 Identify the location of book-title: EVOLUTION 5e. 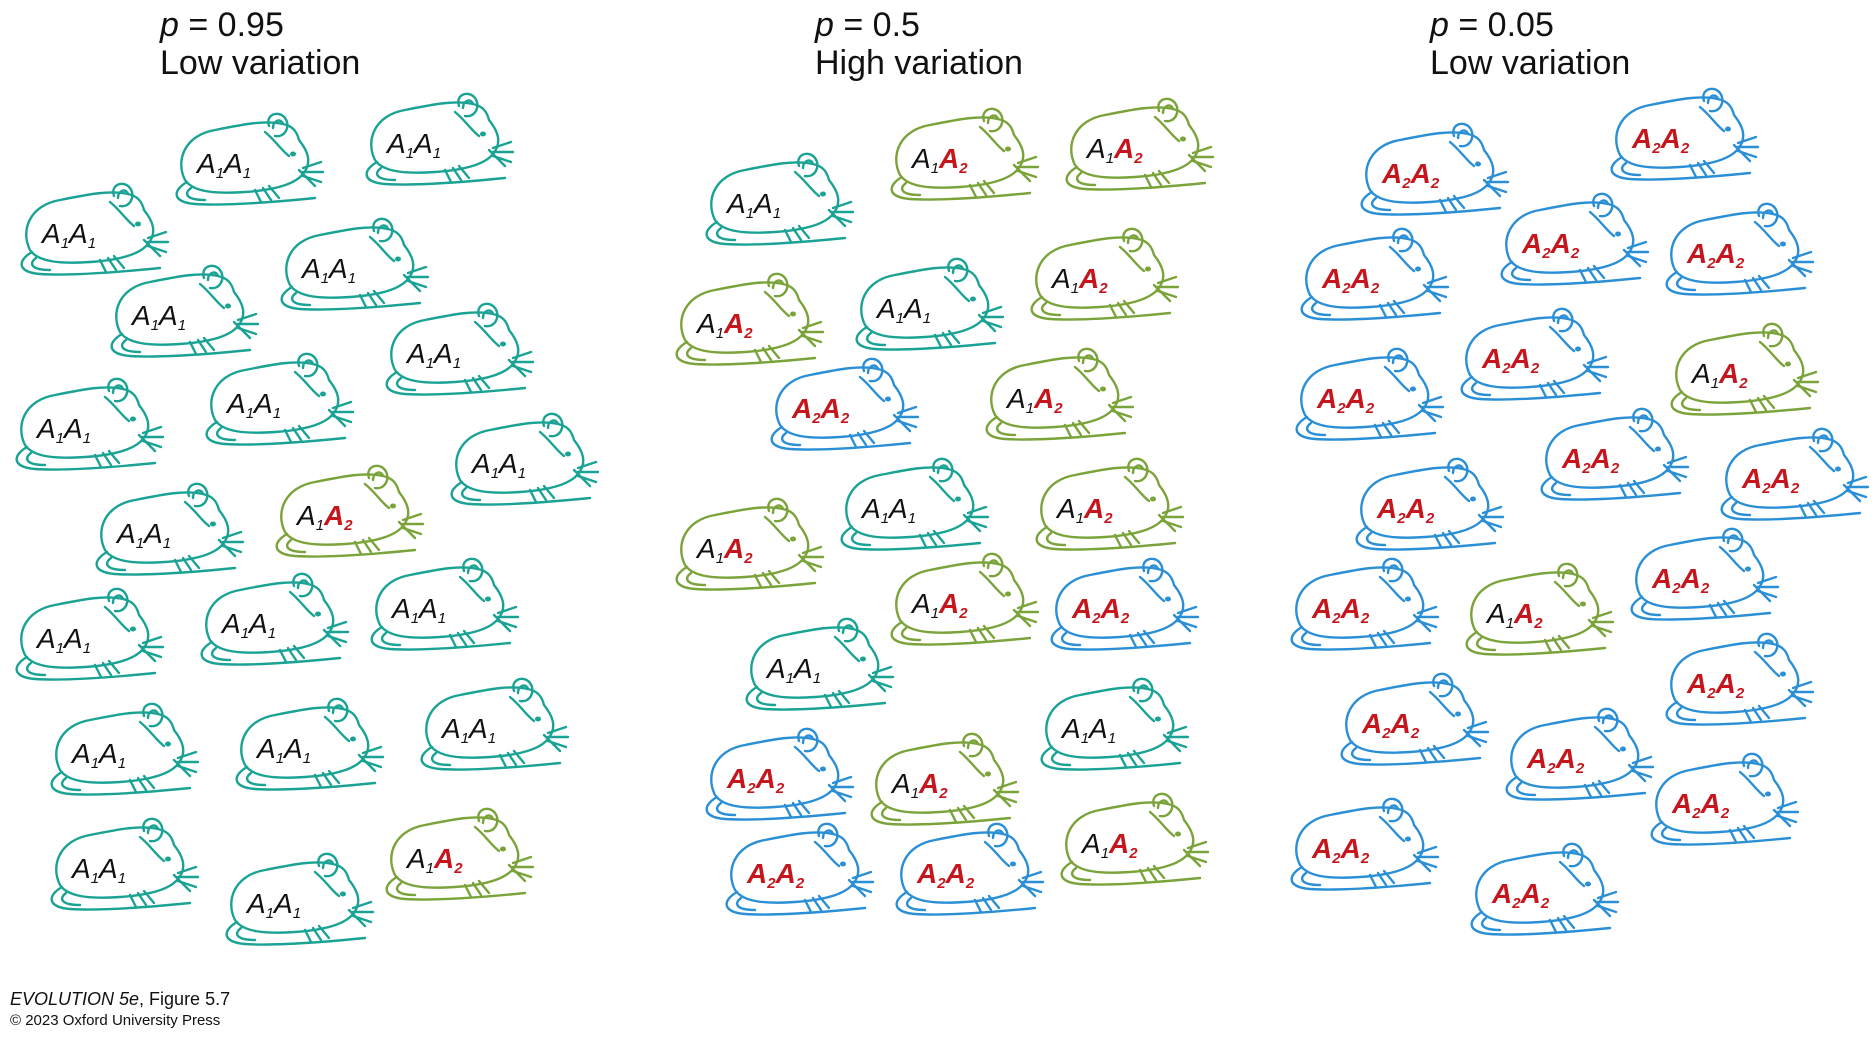
(75, 999).